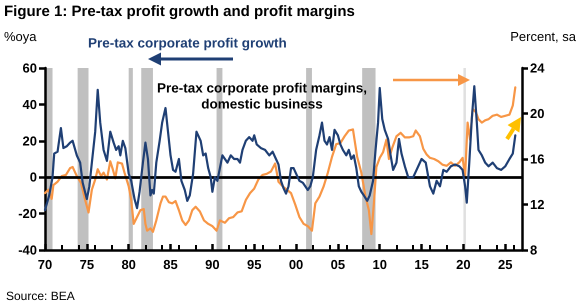 Image resolution: width=580 pixels, height=306 pixels. What do you see at coordinates (421, 264) in the screenshot?
I see `x-tick-label: 15` at bounding box center [421, 264].